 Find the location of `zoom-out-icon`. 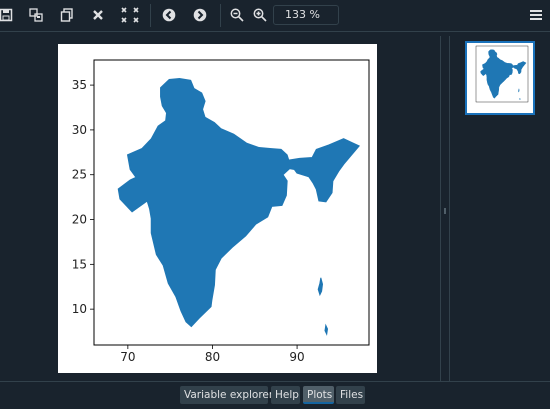

zoom-out-icon is located at coordinates (237, 15).